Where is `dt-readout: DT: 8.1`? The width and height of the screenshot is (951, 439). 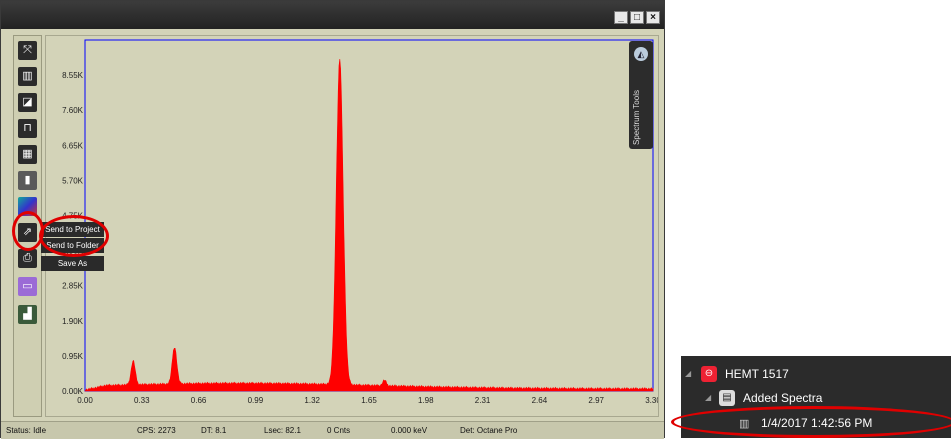
dt-readout: DT: 8.1 is located at coordinates (213, 430).